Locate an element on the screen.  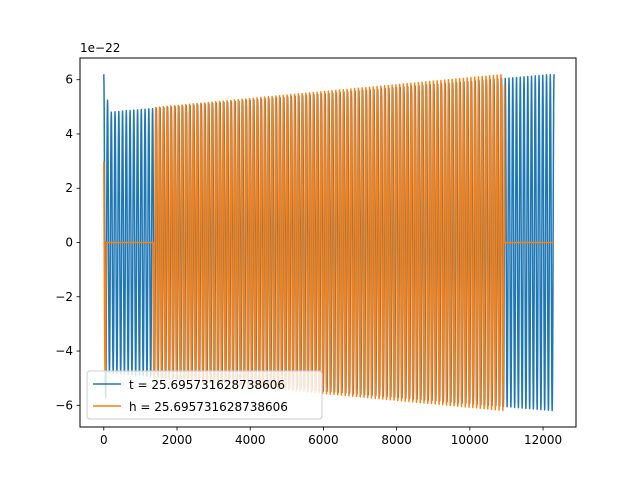
y-tick-label: −4 is located at coordinates (64, 351).